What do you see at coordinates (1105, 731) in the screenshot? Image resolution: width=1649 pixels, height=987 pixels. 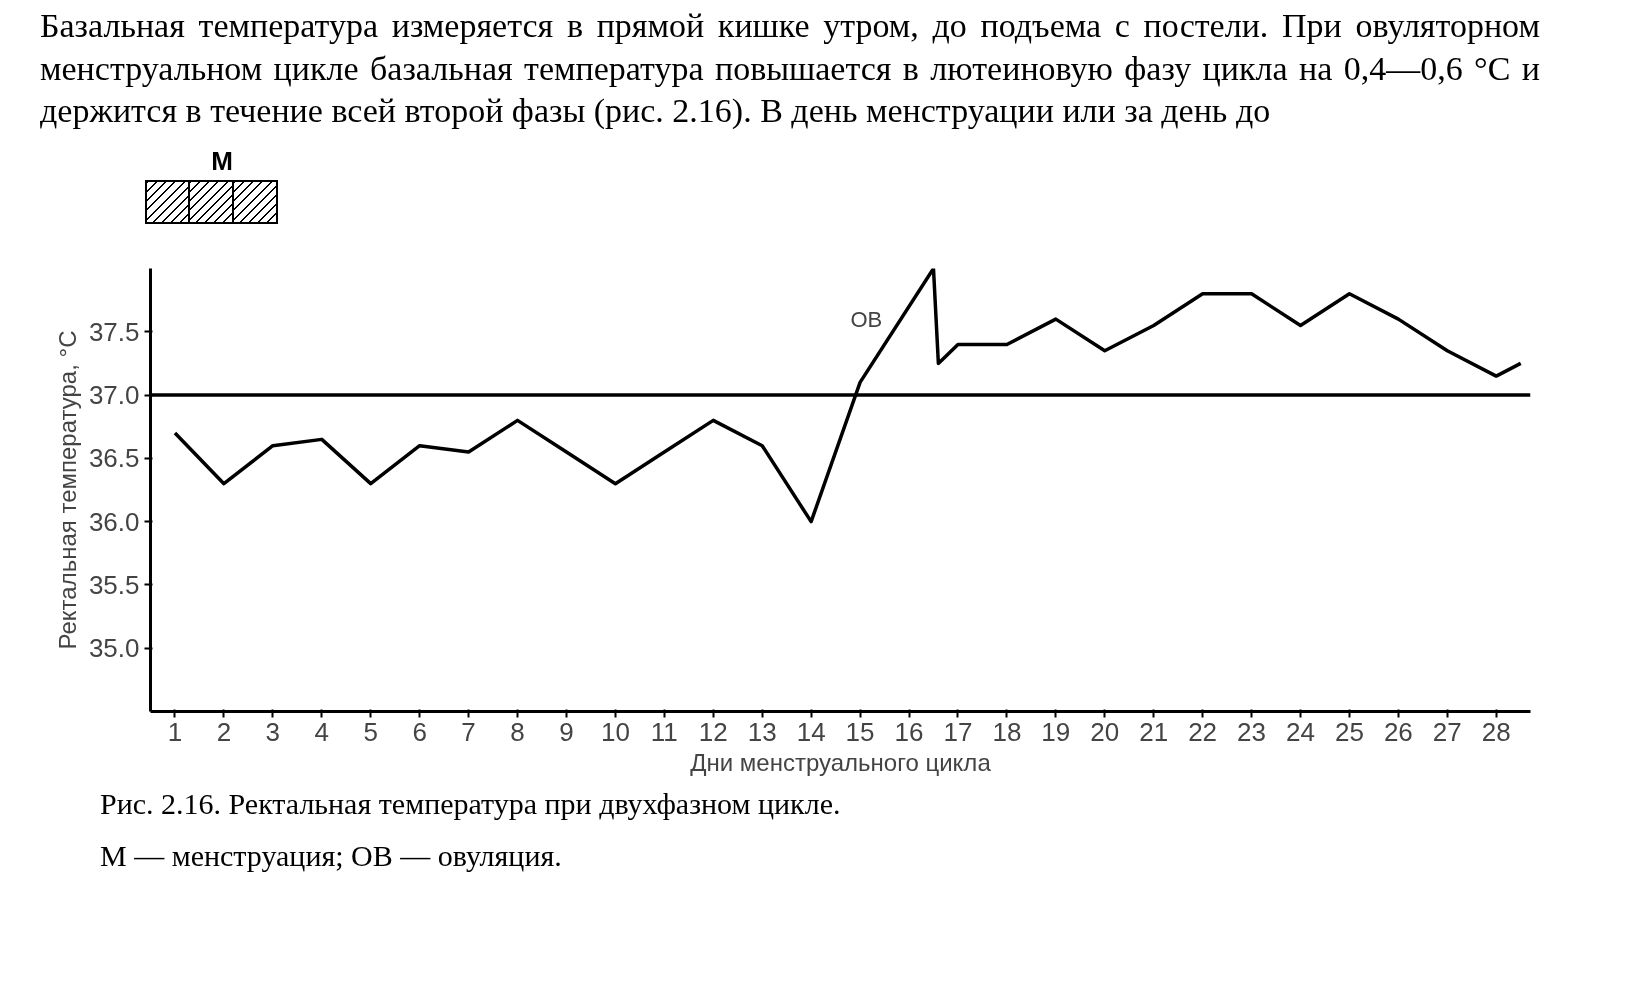 I see `x-tick-label: 20` at bounding box center [1105, 731].